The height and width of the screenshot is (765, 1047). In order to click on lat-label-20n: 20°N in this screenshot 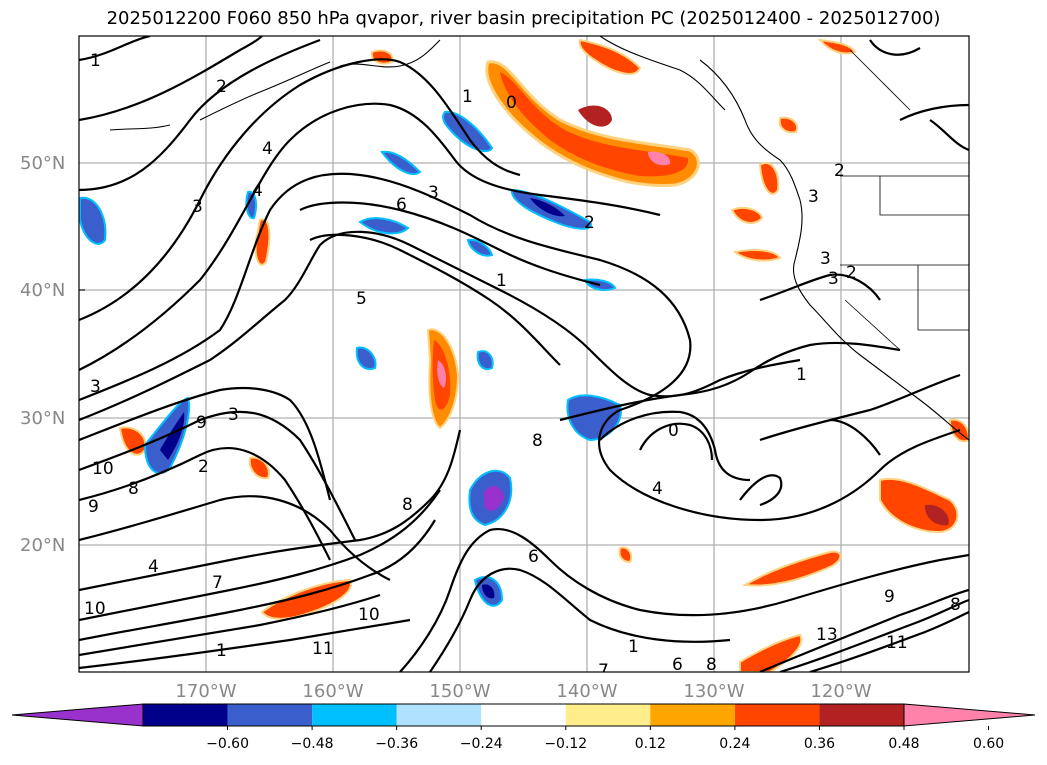, I will do `click(42, 545)`.